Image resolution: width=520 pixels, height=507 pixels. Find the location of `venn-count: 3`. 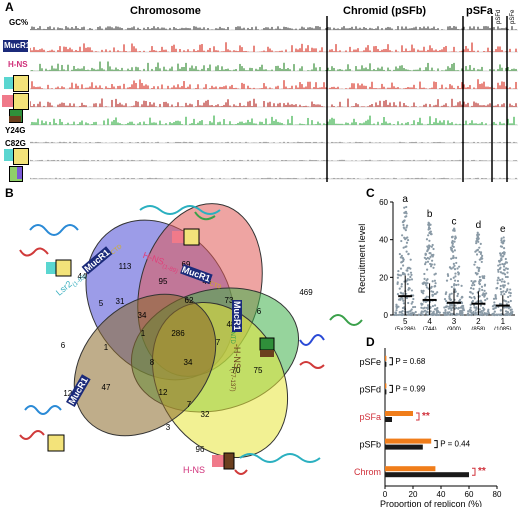

venn-count: 3 is located at coordinates (168, 427).